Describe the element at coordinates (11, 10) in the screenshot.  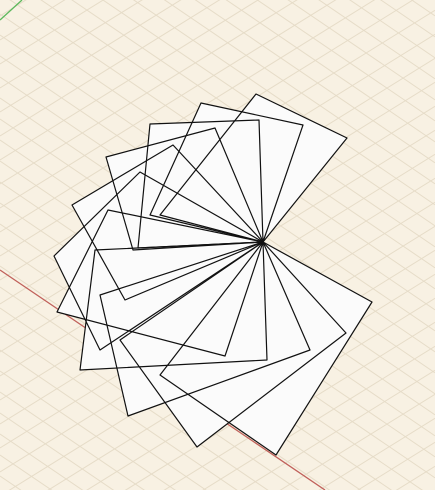
I see `green-axis` at that location.